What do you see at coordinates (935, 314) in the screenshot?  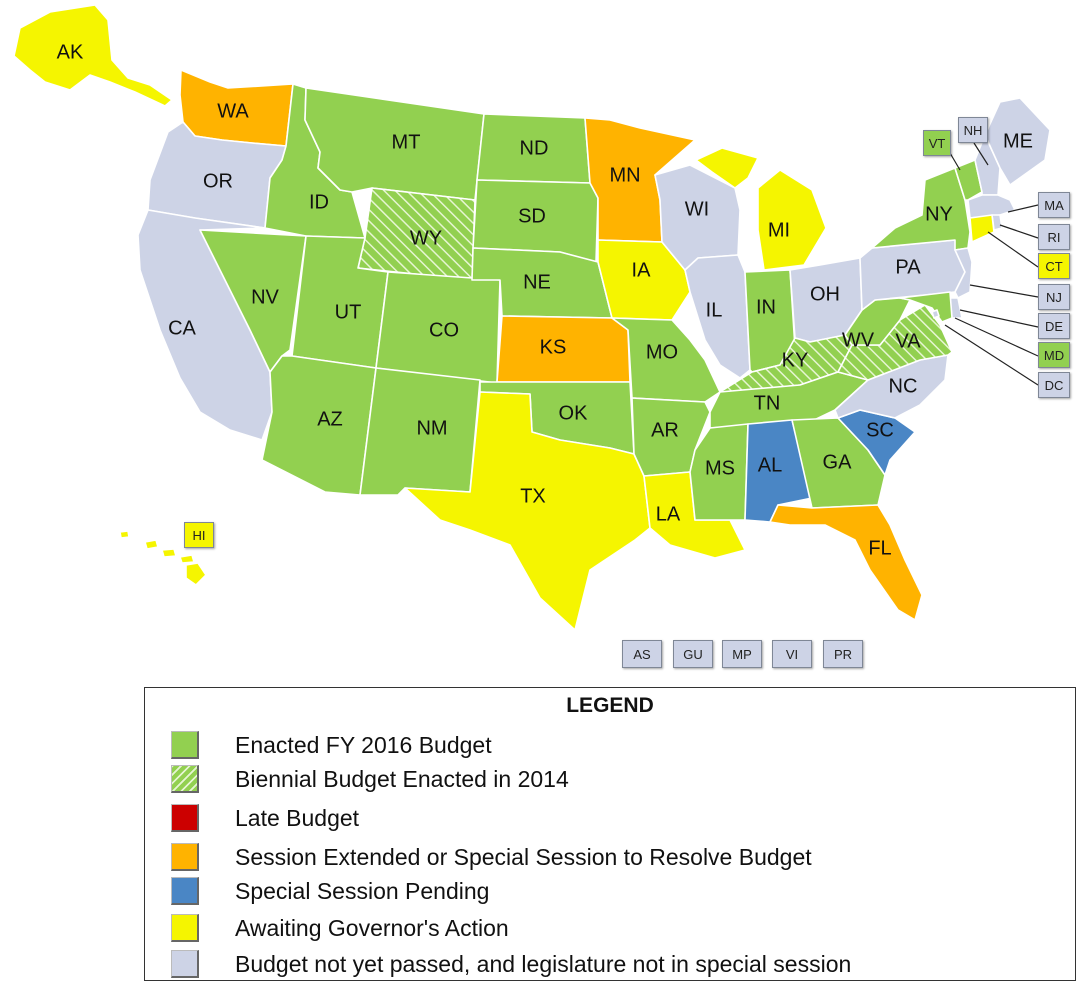 I see `state-dc` at bounding box center [935, 314].